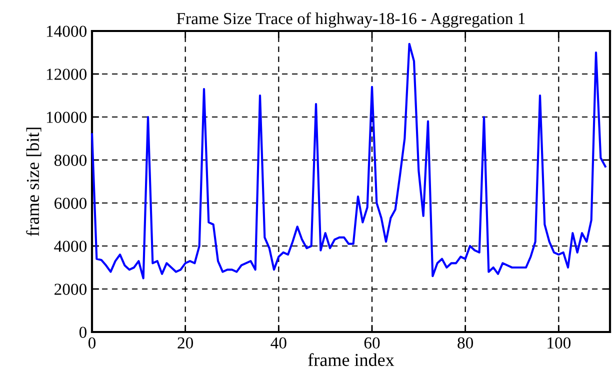 The width and height of the screenshot is (612, 382). I want to click on y-tick-label: 6000, so click(70, 203).